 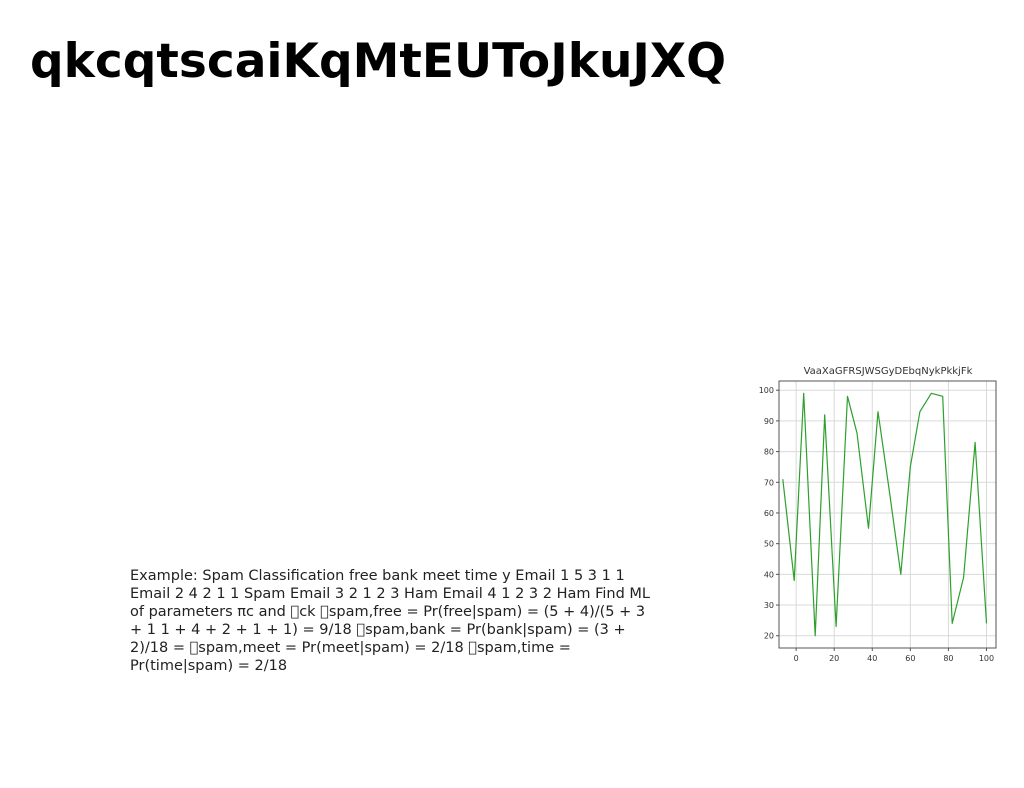 I want to click on y-tick-label: 100, so click(x=766, y=390).